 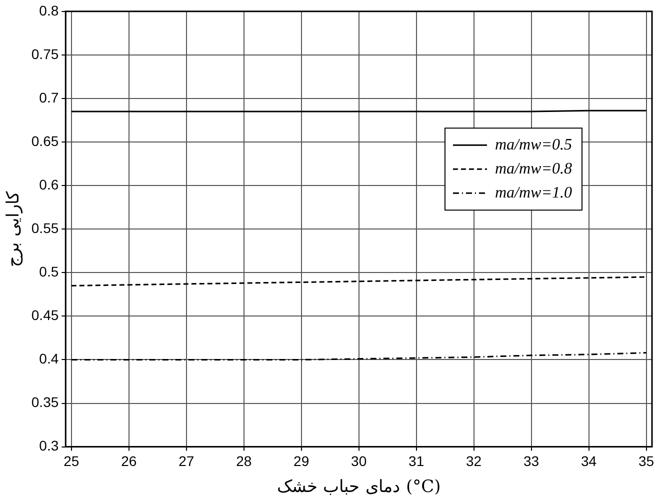 I want to click on x-tick-label: 26, so click(x=129, y=461).